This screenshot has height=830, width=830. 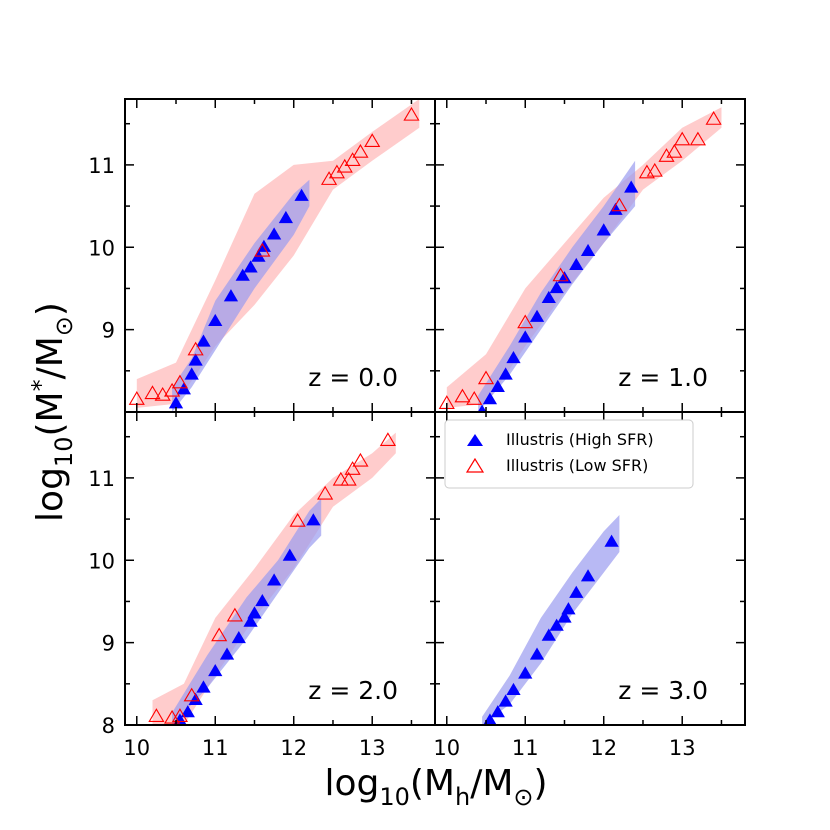 What do you see at coordinates (108, 331) in the screenshot?
I see `y-tick-label: 9` at bounding box center [108, 331].